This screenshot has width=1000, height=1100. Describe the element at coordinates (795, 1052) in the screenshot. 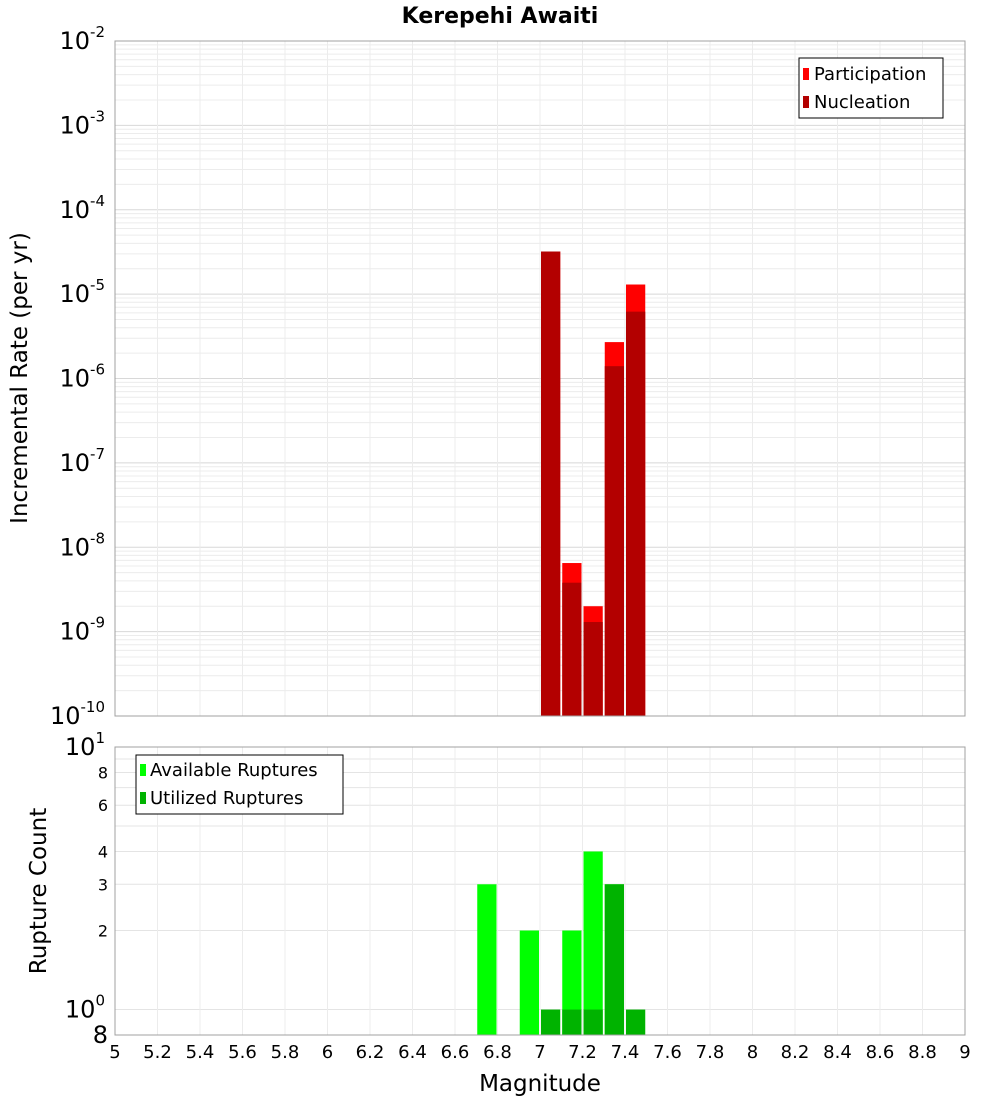

I see `x-tick-label: 8.2` at that location.